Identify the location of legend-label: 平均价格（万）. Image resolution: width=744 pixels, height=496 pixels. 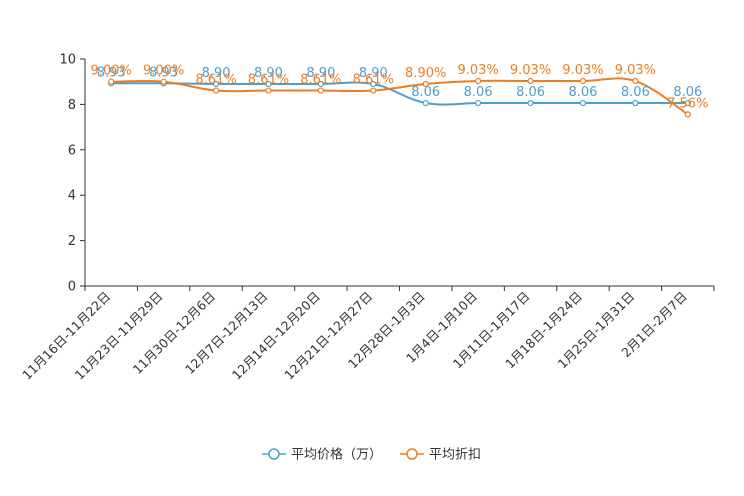
(336, 455).